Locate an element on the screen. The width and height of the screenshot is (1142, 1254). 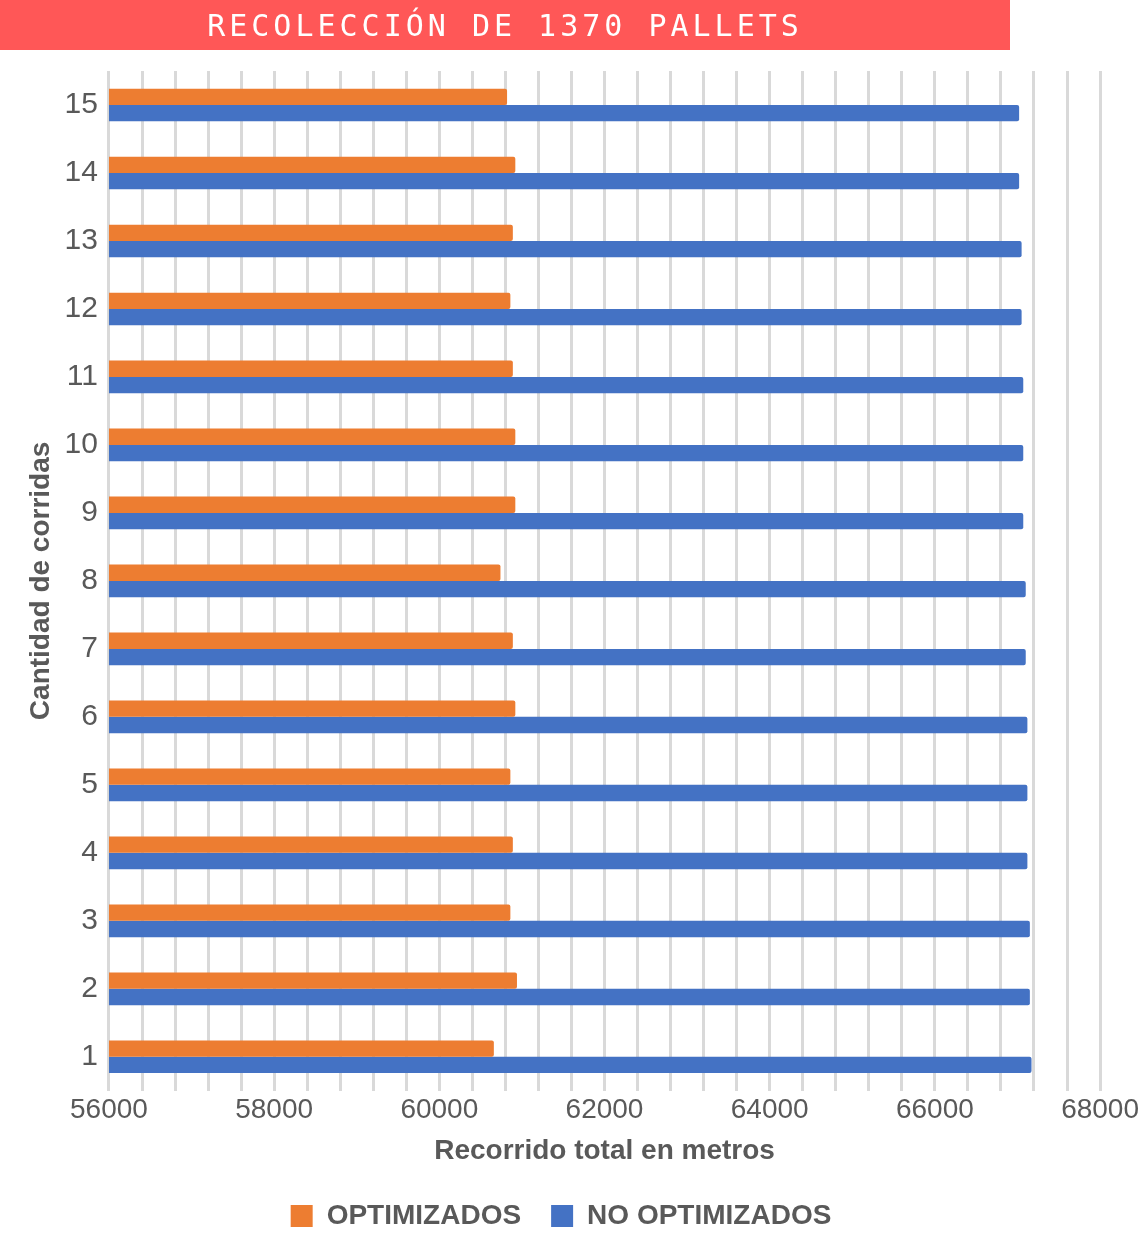
y-tick-label: 7 is located at coordinates (89, 647).